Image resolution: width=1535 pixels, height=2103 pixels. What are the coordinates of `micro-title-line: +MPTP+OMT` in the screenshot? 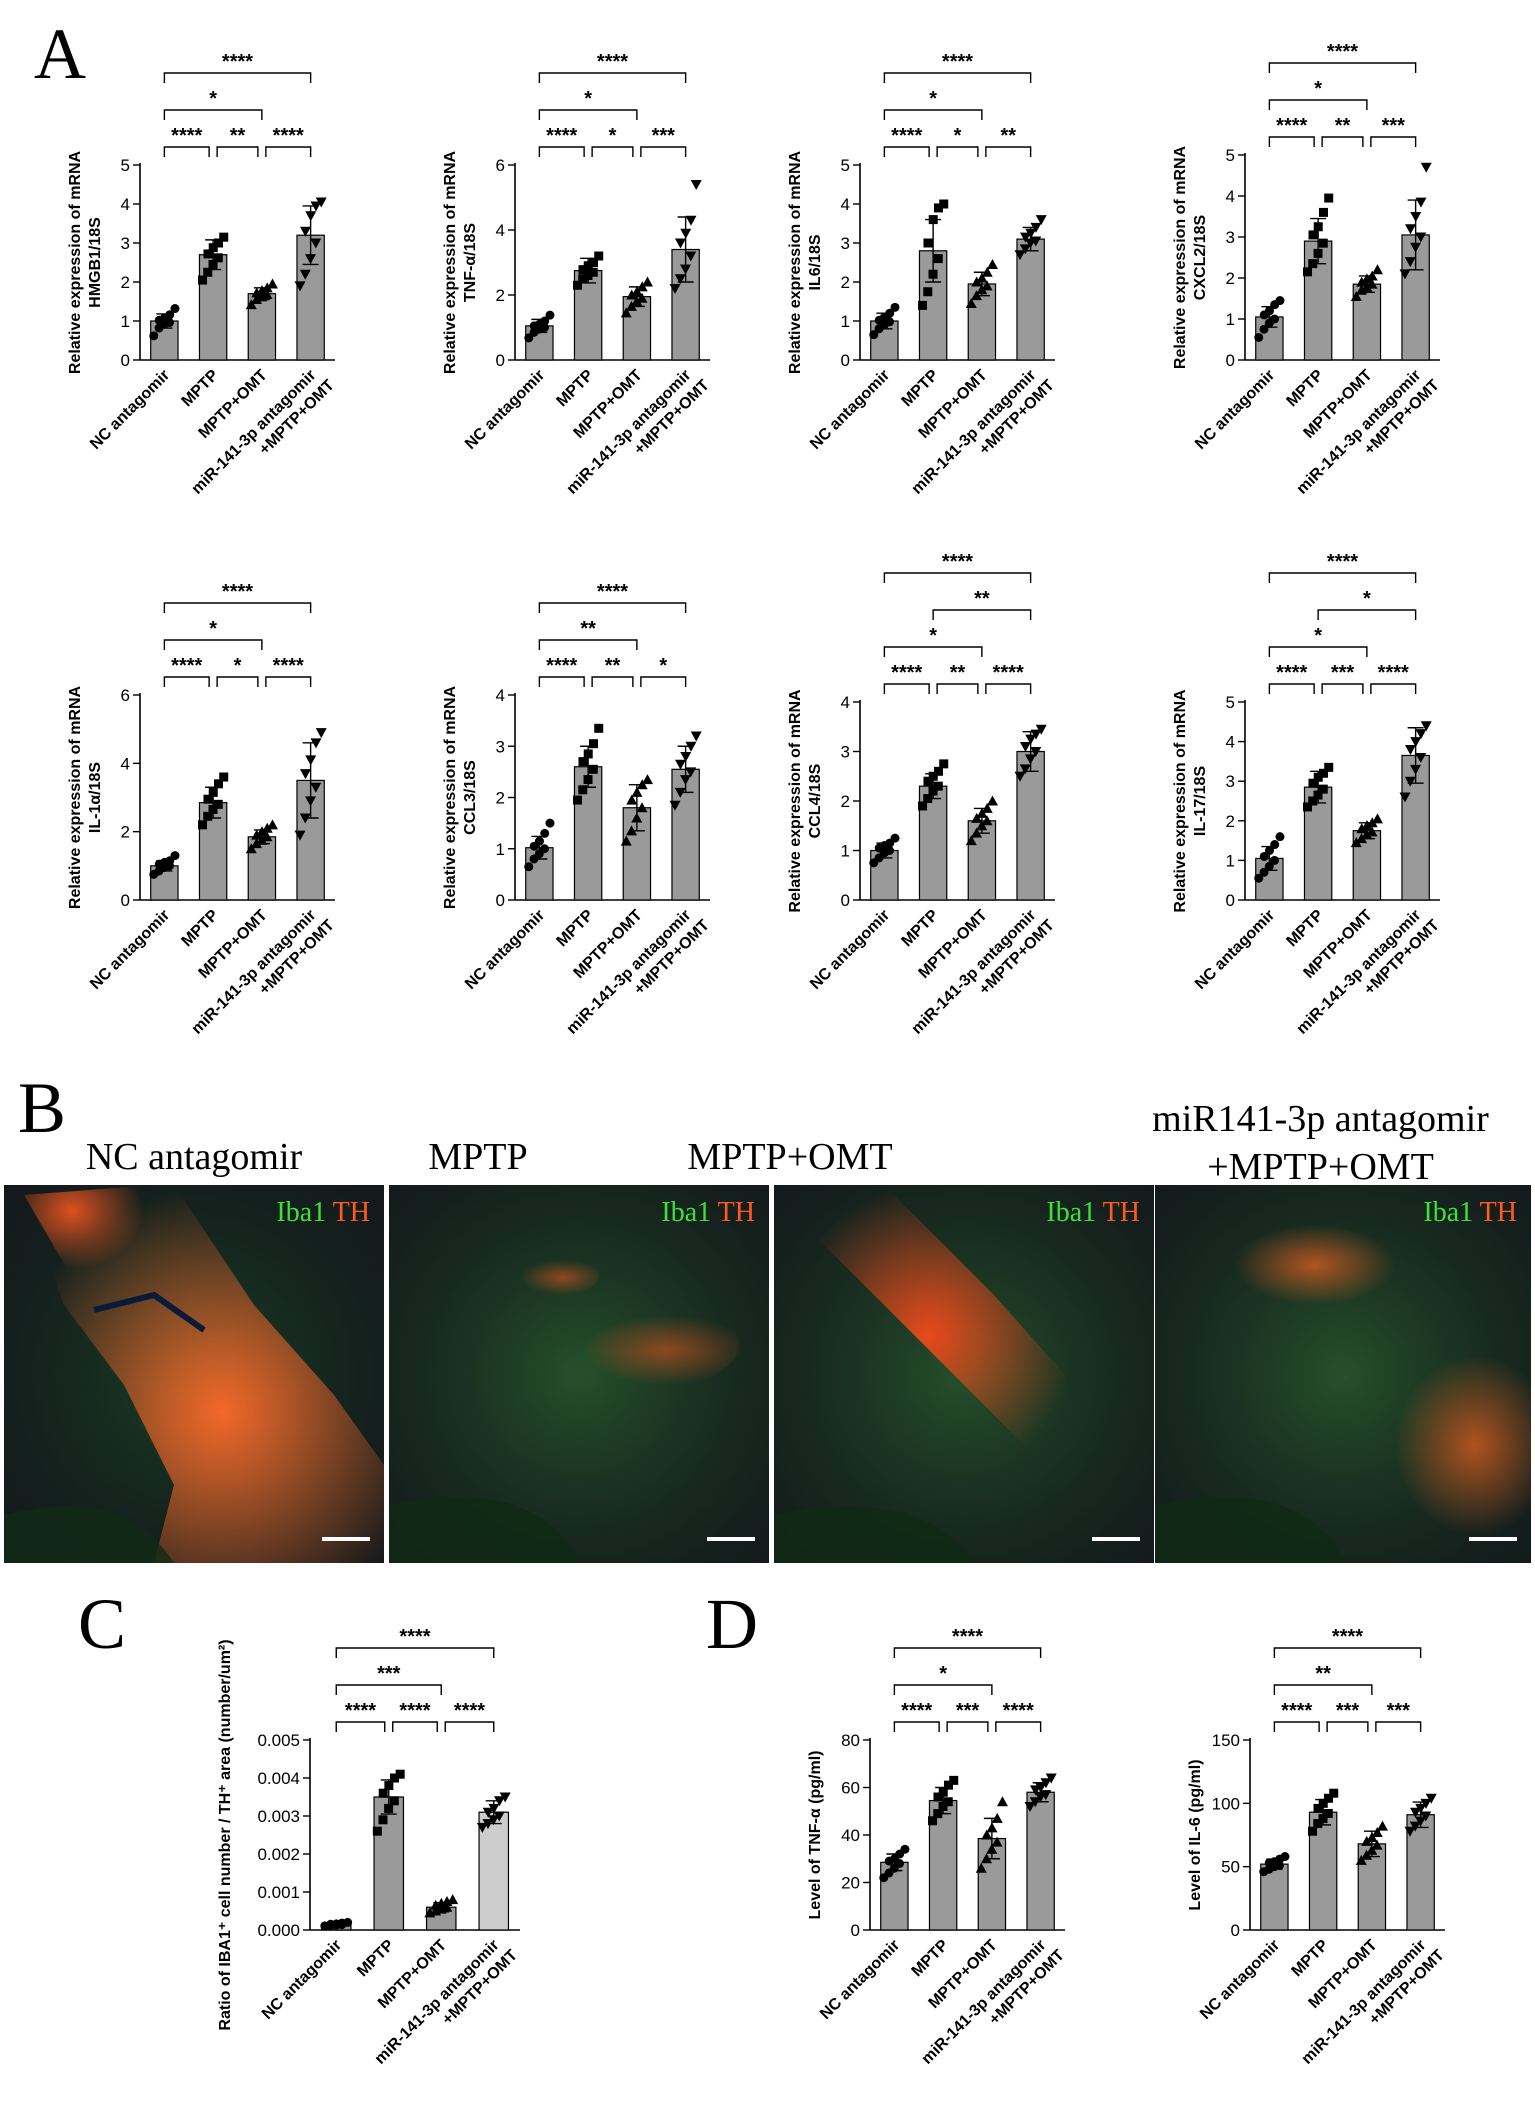 It's located at (1320, 1167).